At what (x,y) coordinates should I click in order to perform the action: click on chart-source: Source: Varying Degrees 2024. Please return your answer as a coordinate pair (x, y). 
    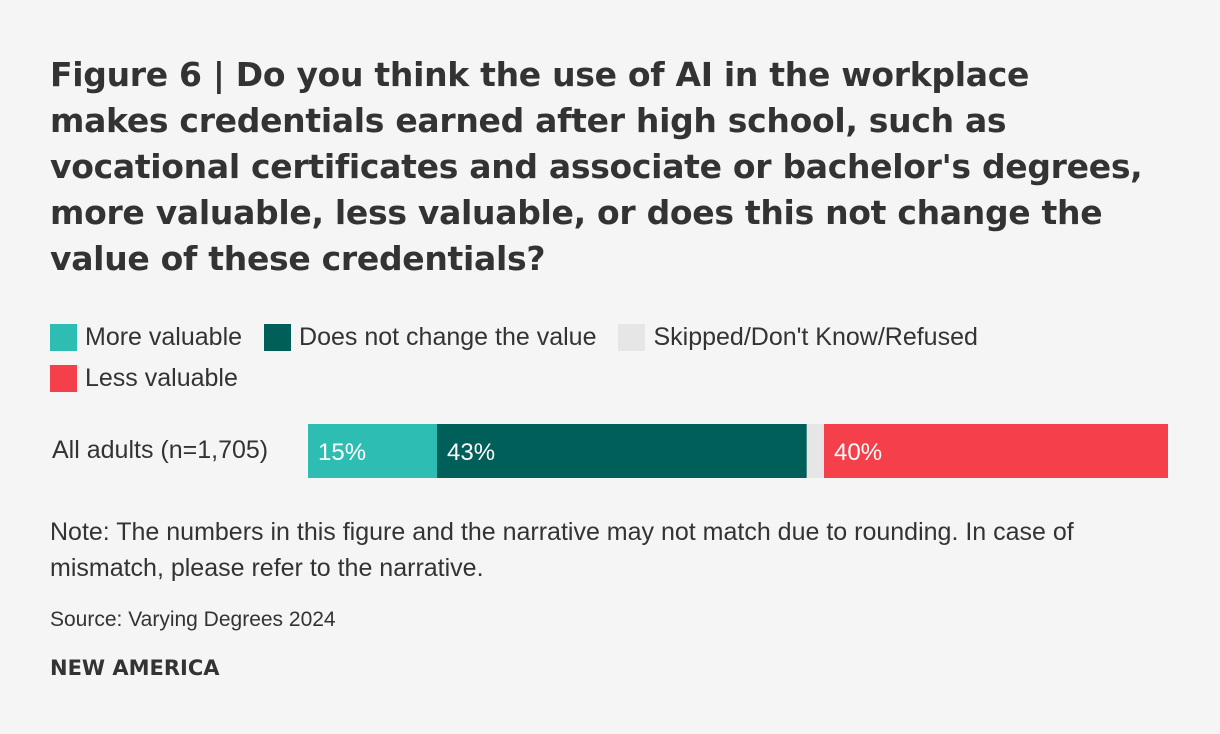
    Looking at the image, I should click on (193, 619).